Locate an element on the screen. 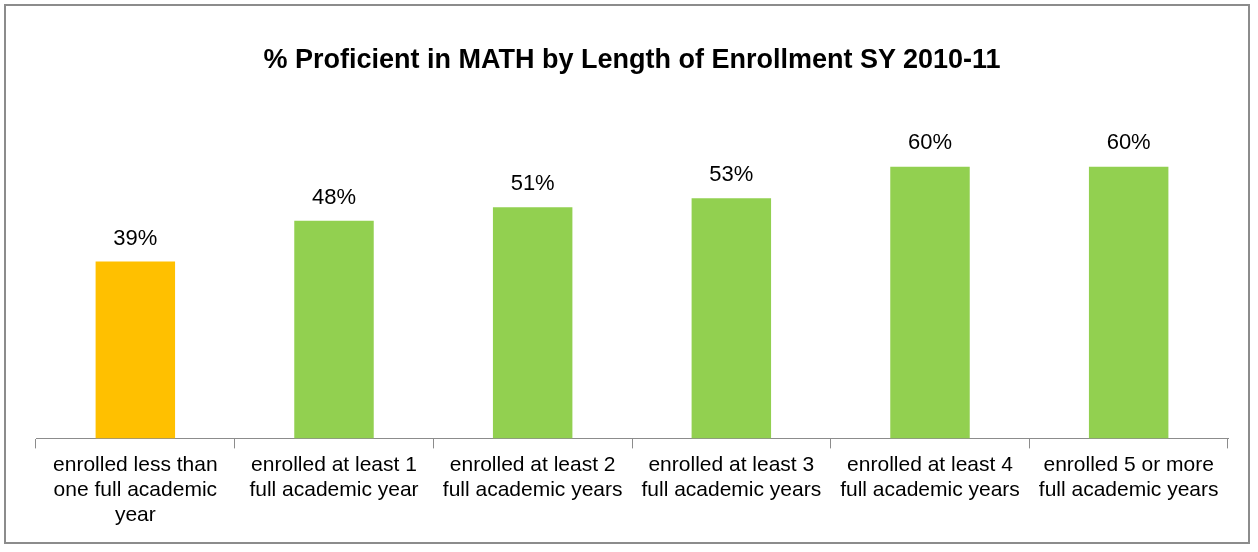 The height and width of the screenshot is (552, 1258). data-label: 51% is located at coordinates (532, 183).